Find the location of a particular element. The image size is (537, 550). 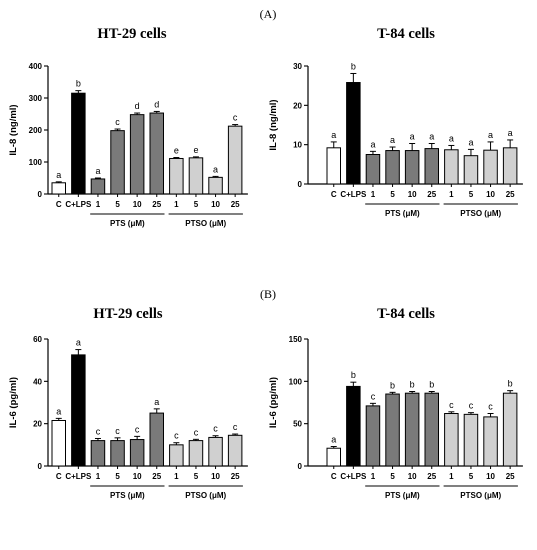

group-label: PTSO (μM) is located at coordinates (205, 495).